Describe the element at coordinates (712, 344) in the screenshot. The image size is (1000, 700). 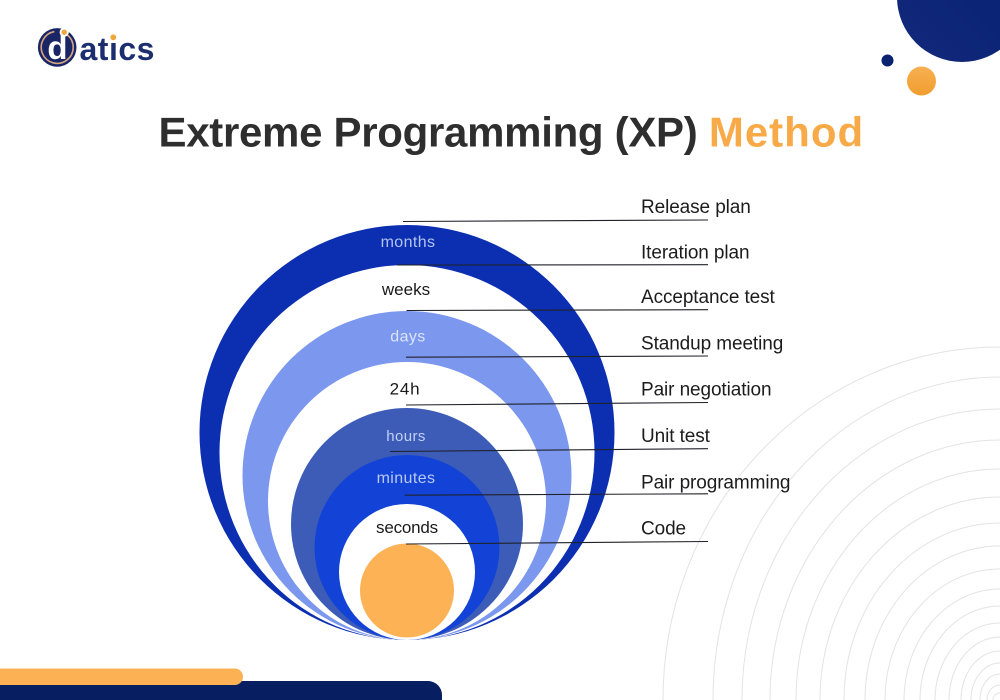
I see `svg-text: Standup meeting` at that location.